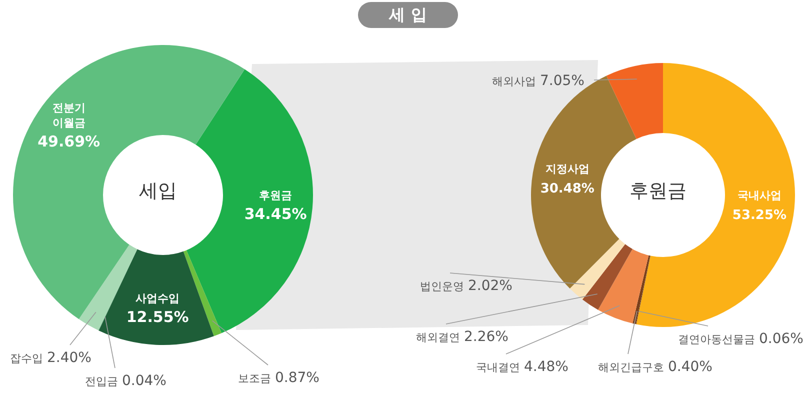 Image resolution: width=812 pixels, height=404 pixels. I want to click on data-label: 2.02%, so click(490, 286).